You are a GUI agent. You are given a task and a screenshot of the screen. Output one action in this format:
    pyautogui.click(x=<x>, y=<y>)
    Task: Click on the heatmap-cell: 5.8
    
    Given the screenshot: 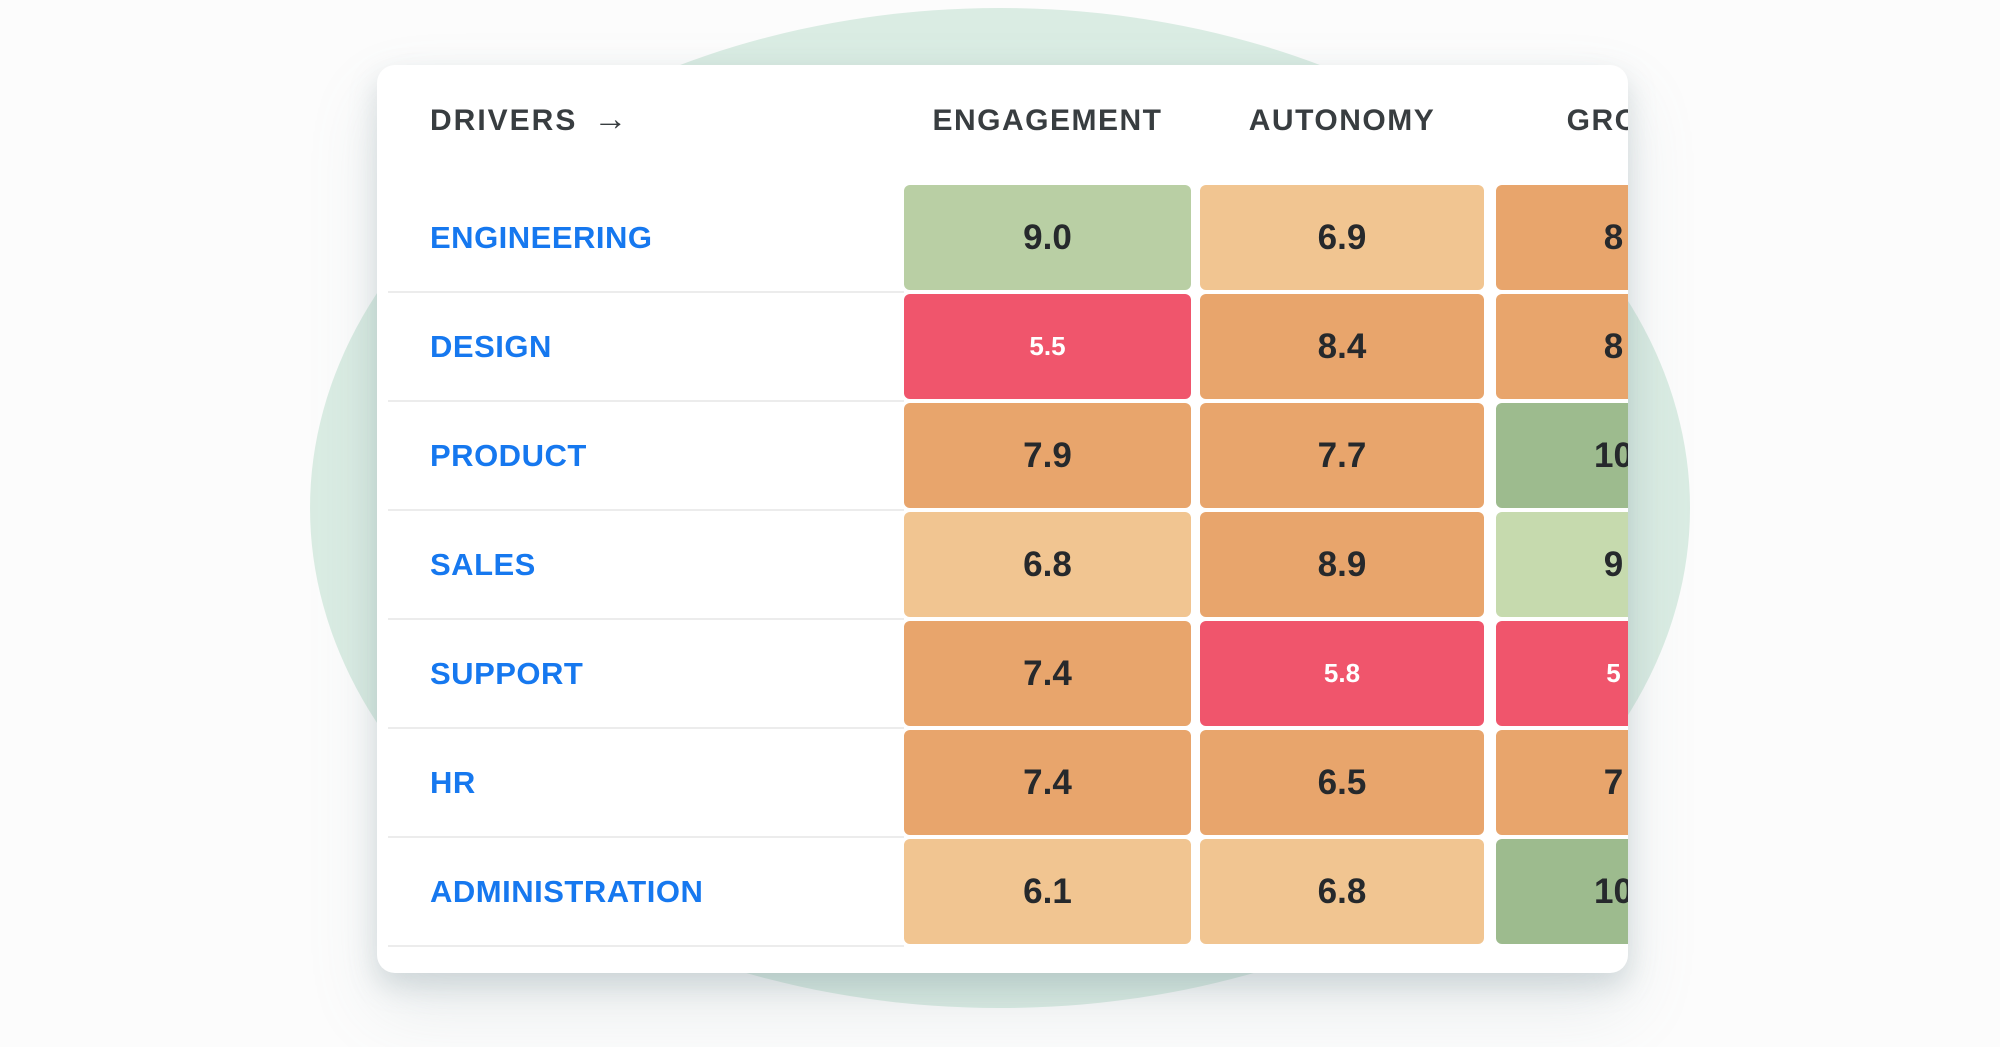 What is the action you would take?
    pyautogui.click(x=1342, y=673)
    